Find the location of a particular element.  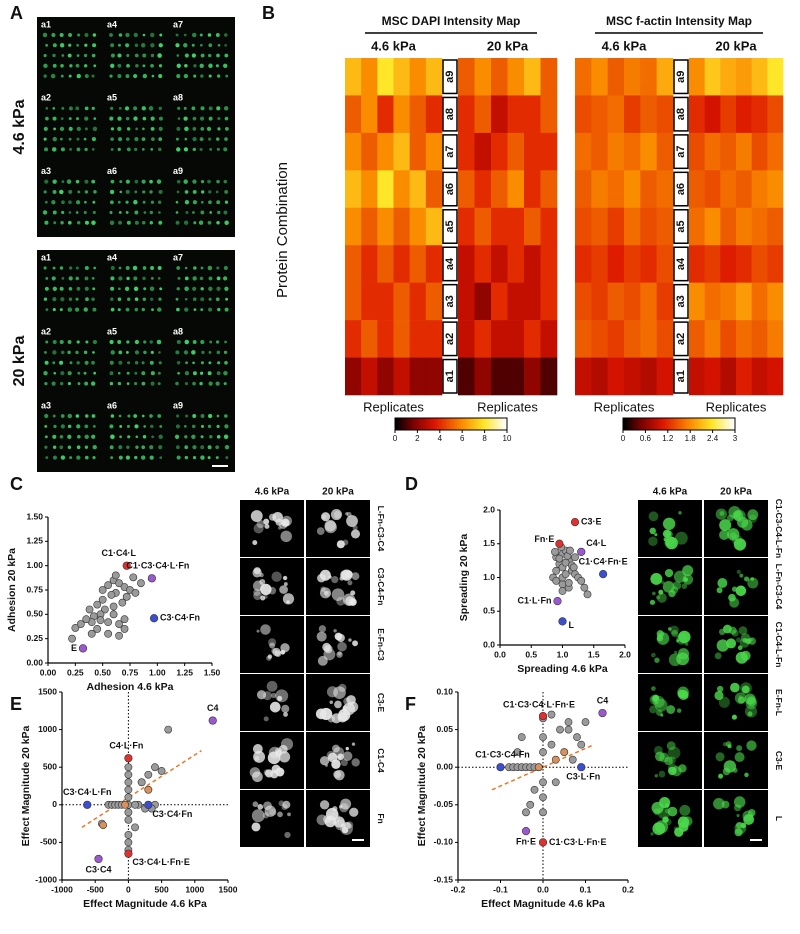

highlight-point is located at coordinates (557, 601).